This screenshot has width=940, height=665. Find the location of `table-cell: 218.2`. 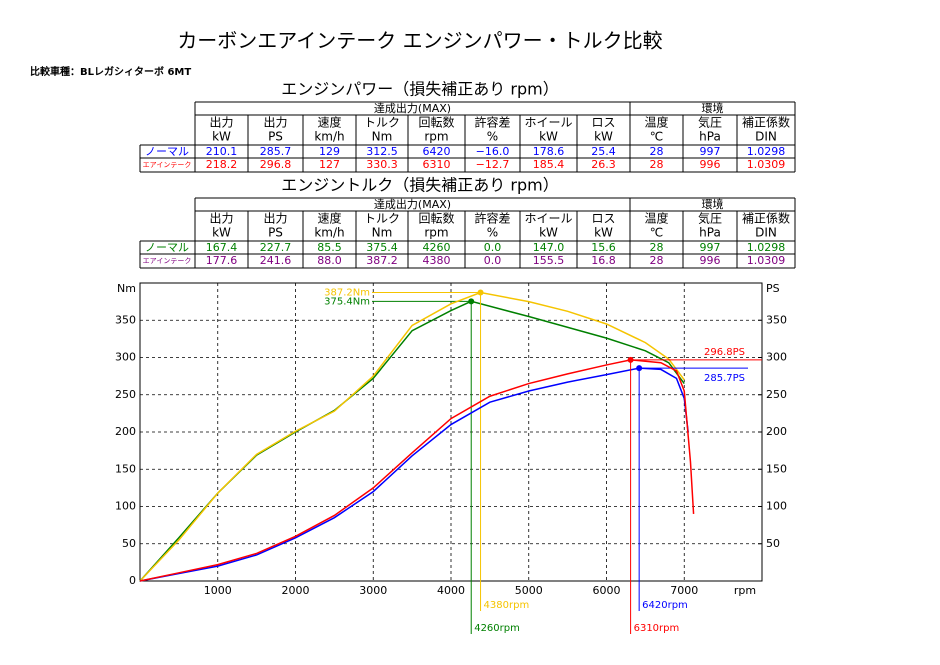

table-cell: 218.2 is located at coordinates (222, 164).